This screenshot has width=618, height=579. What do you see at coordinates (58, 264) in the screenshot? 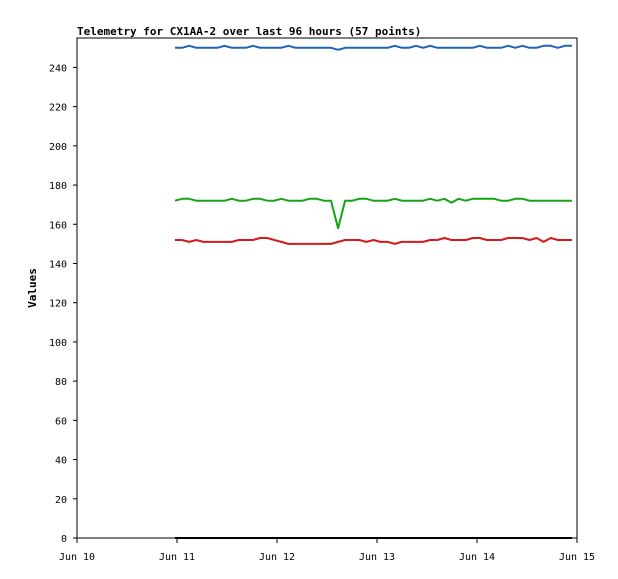
I see `y-tick-label: 140` at bounding box center [58, 264].